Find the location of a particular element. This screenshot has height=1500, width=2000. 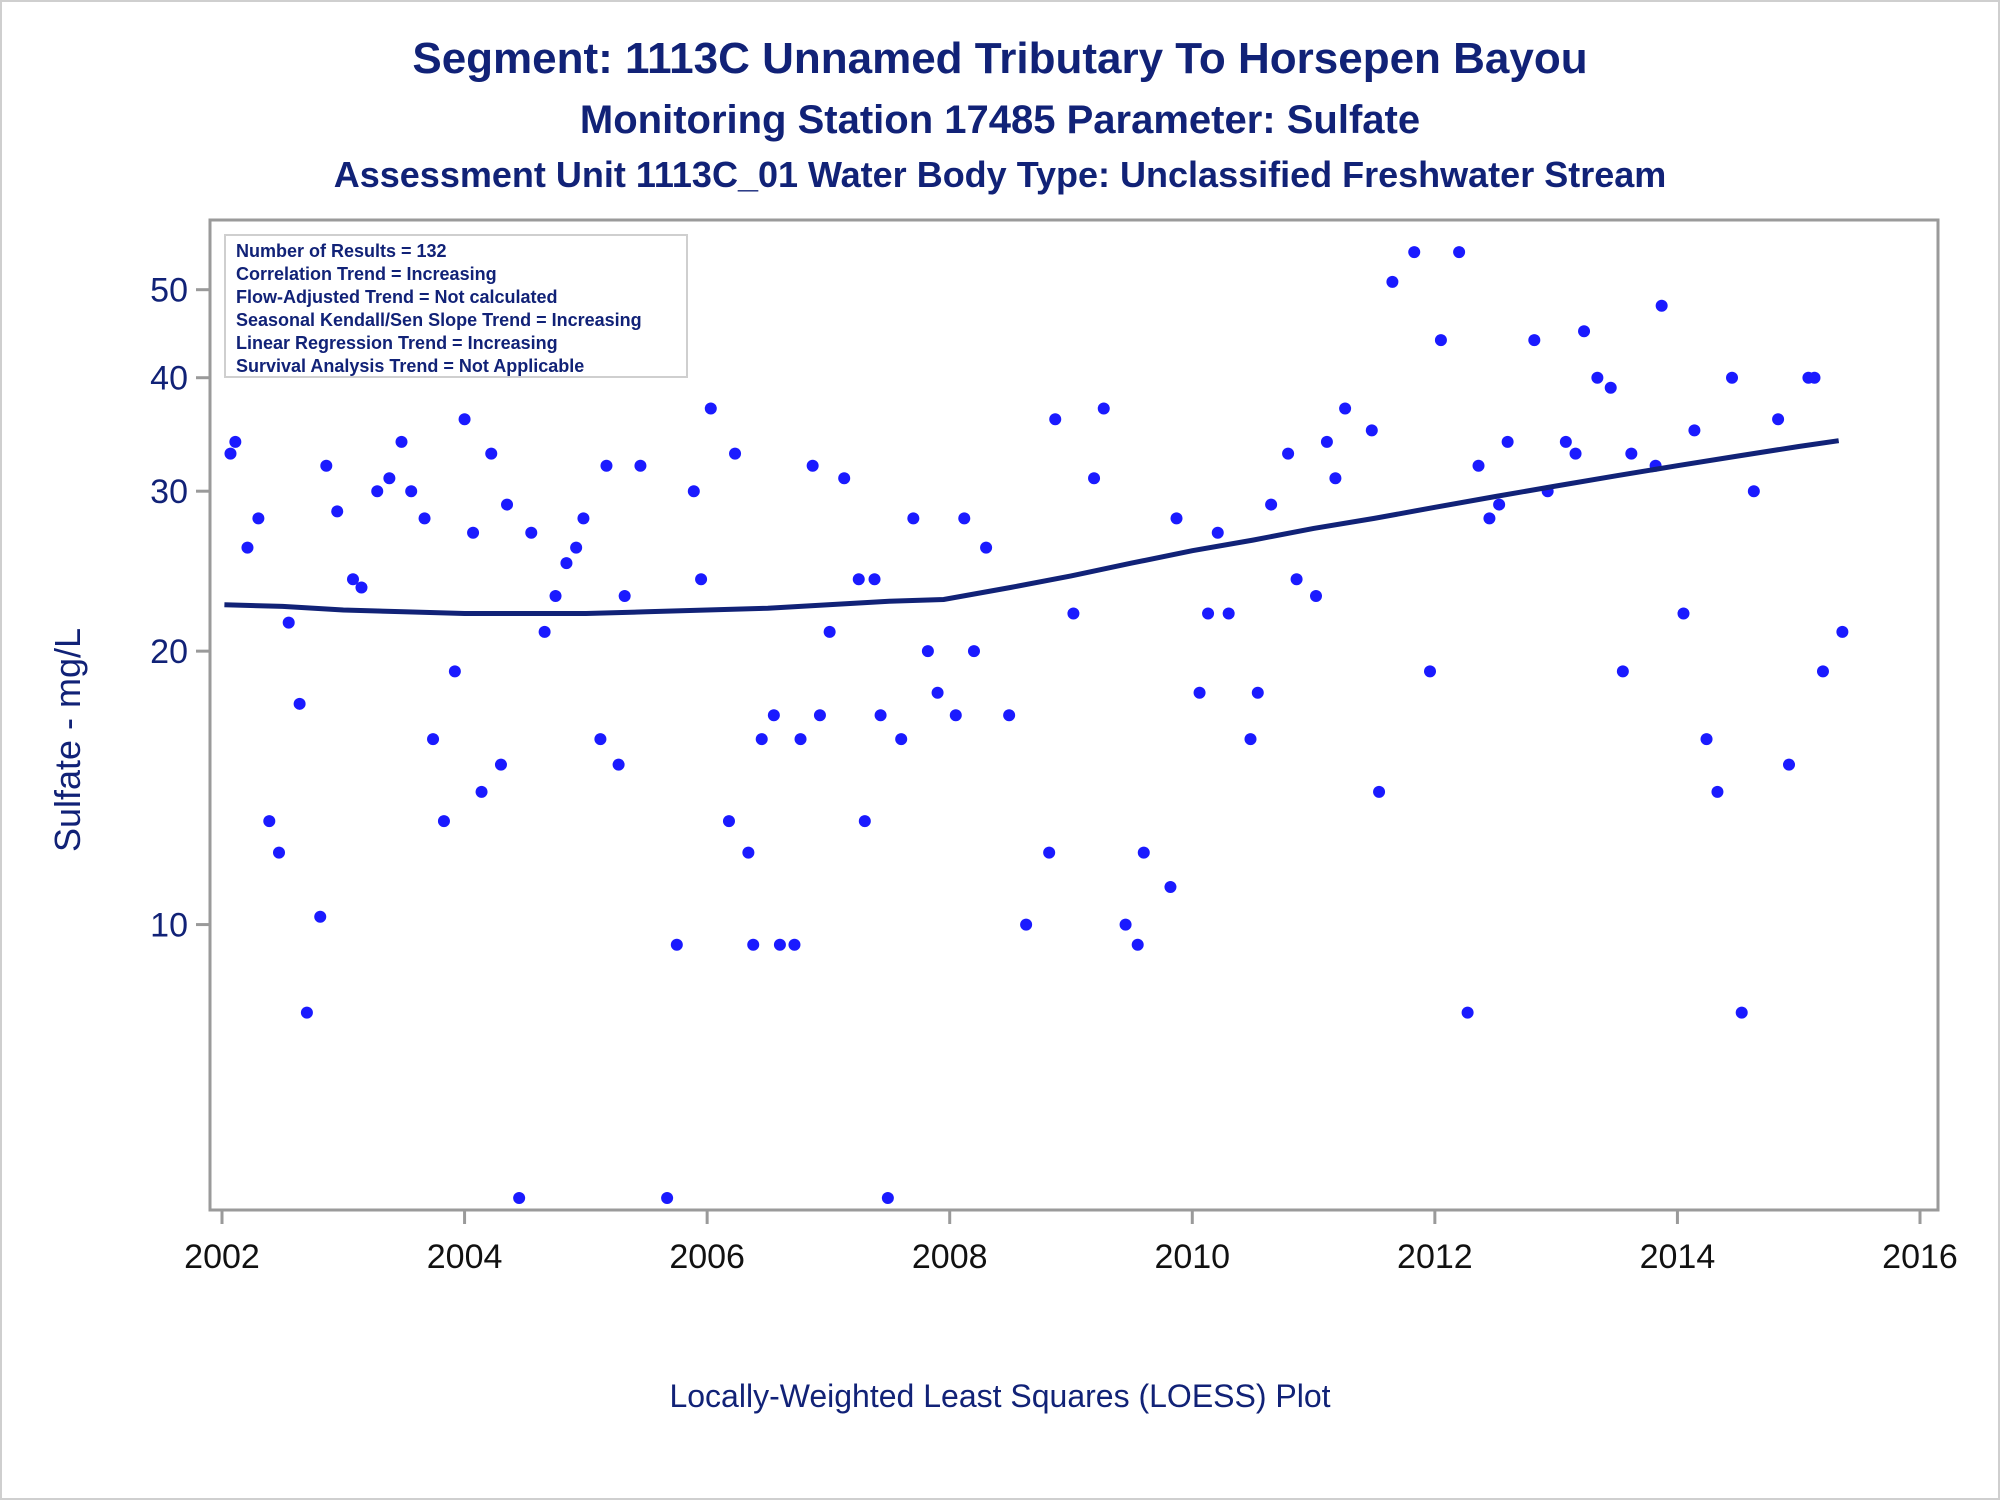

y-axis-label: Sulfate - mg/L is located at coordinates (67, 740).